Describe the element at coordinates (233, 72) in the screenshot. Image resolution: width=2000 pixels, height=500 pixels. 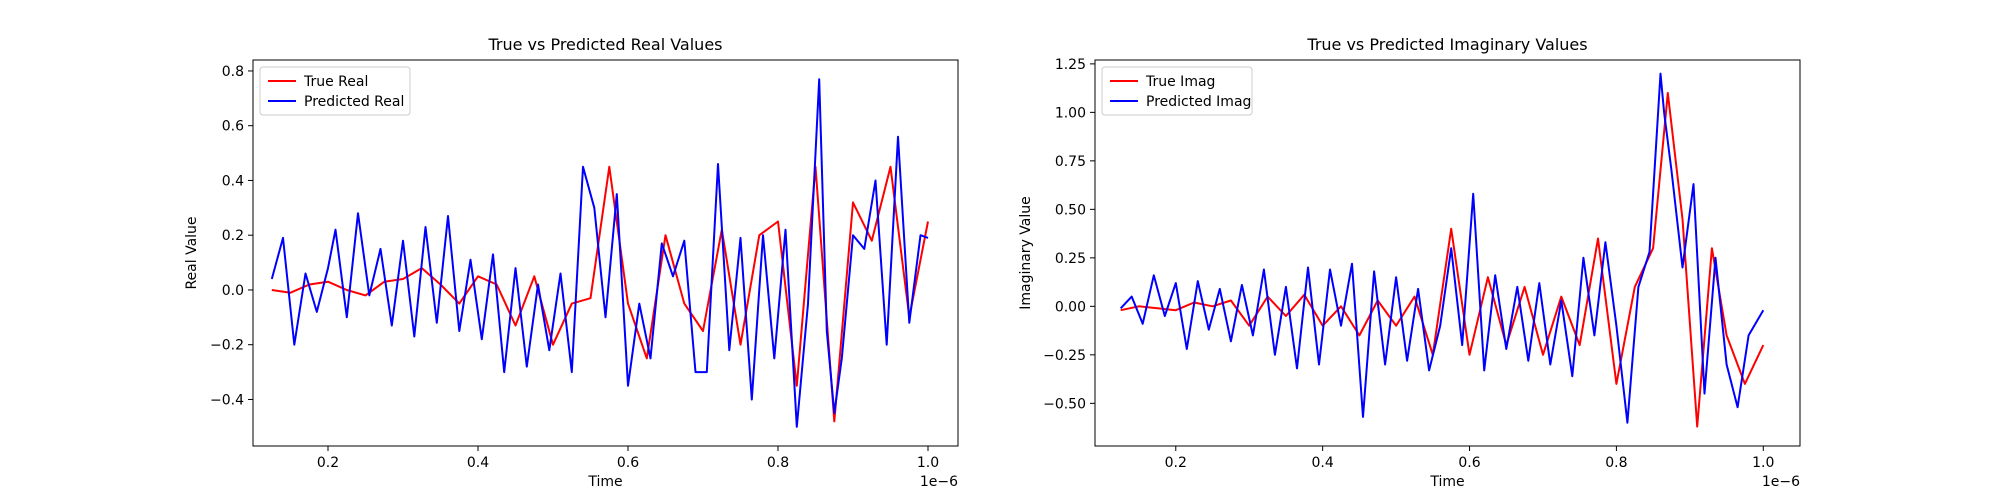
I see `y-tick-label: 0.8` at that location.